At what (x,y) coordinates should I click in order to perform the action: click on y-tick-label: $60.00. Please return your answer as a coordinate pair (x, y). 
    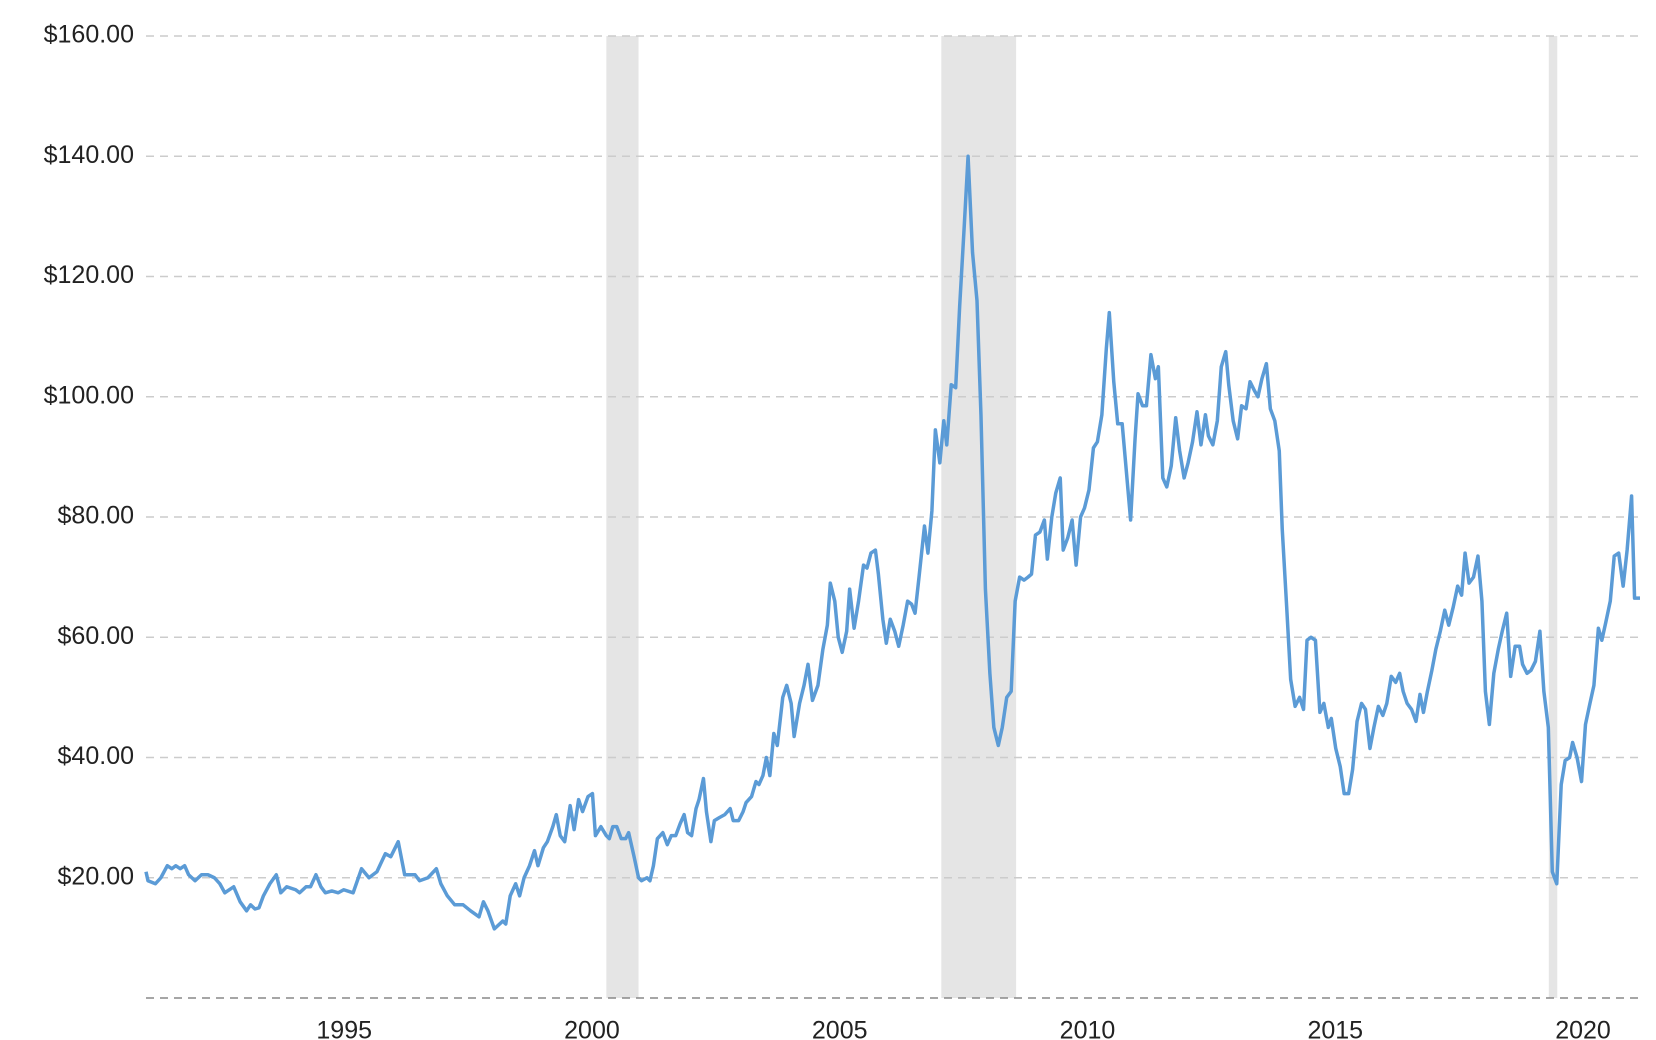
    Looking at the image, I should click on (96, 636).